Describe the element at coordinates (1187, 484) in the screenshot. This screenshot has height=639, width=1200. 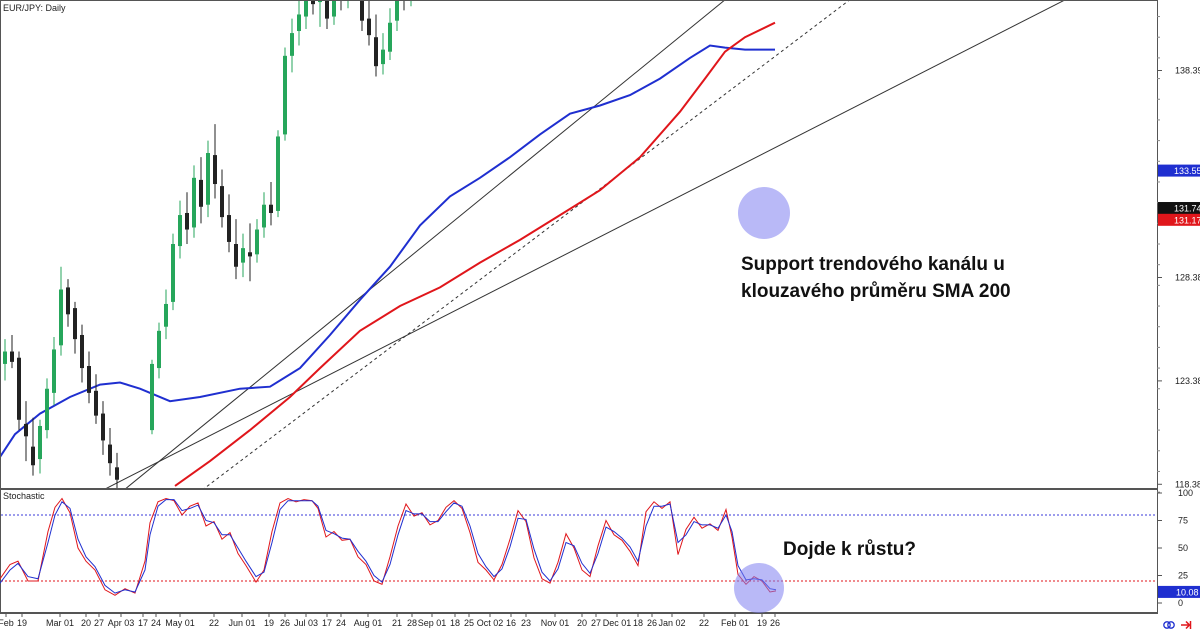
I see `price-tick-label: 118.38` at that location.